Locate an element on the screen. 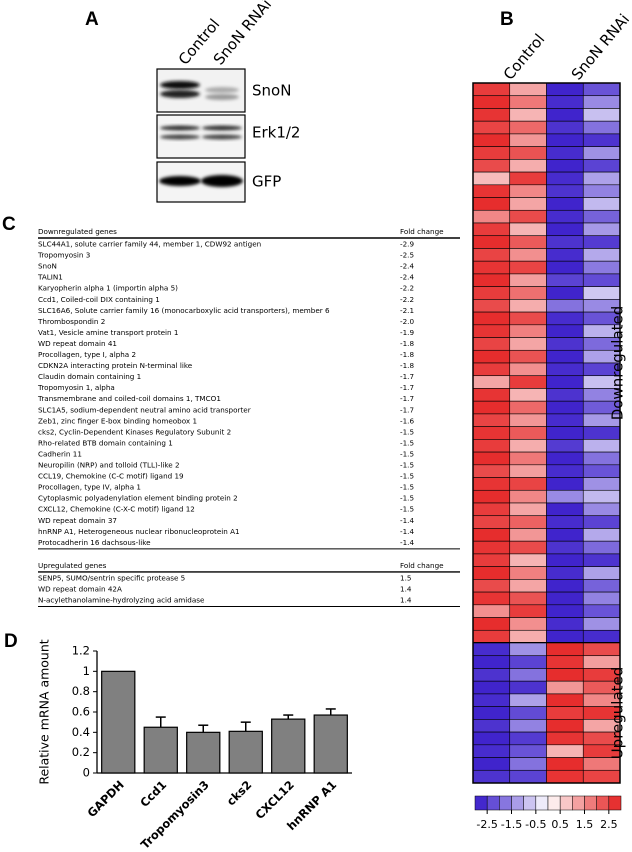 The width and height of the screenshot is (632, 852). fold-change: -1.7 is located at coordinates (407, 398).